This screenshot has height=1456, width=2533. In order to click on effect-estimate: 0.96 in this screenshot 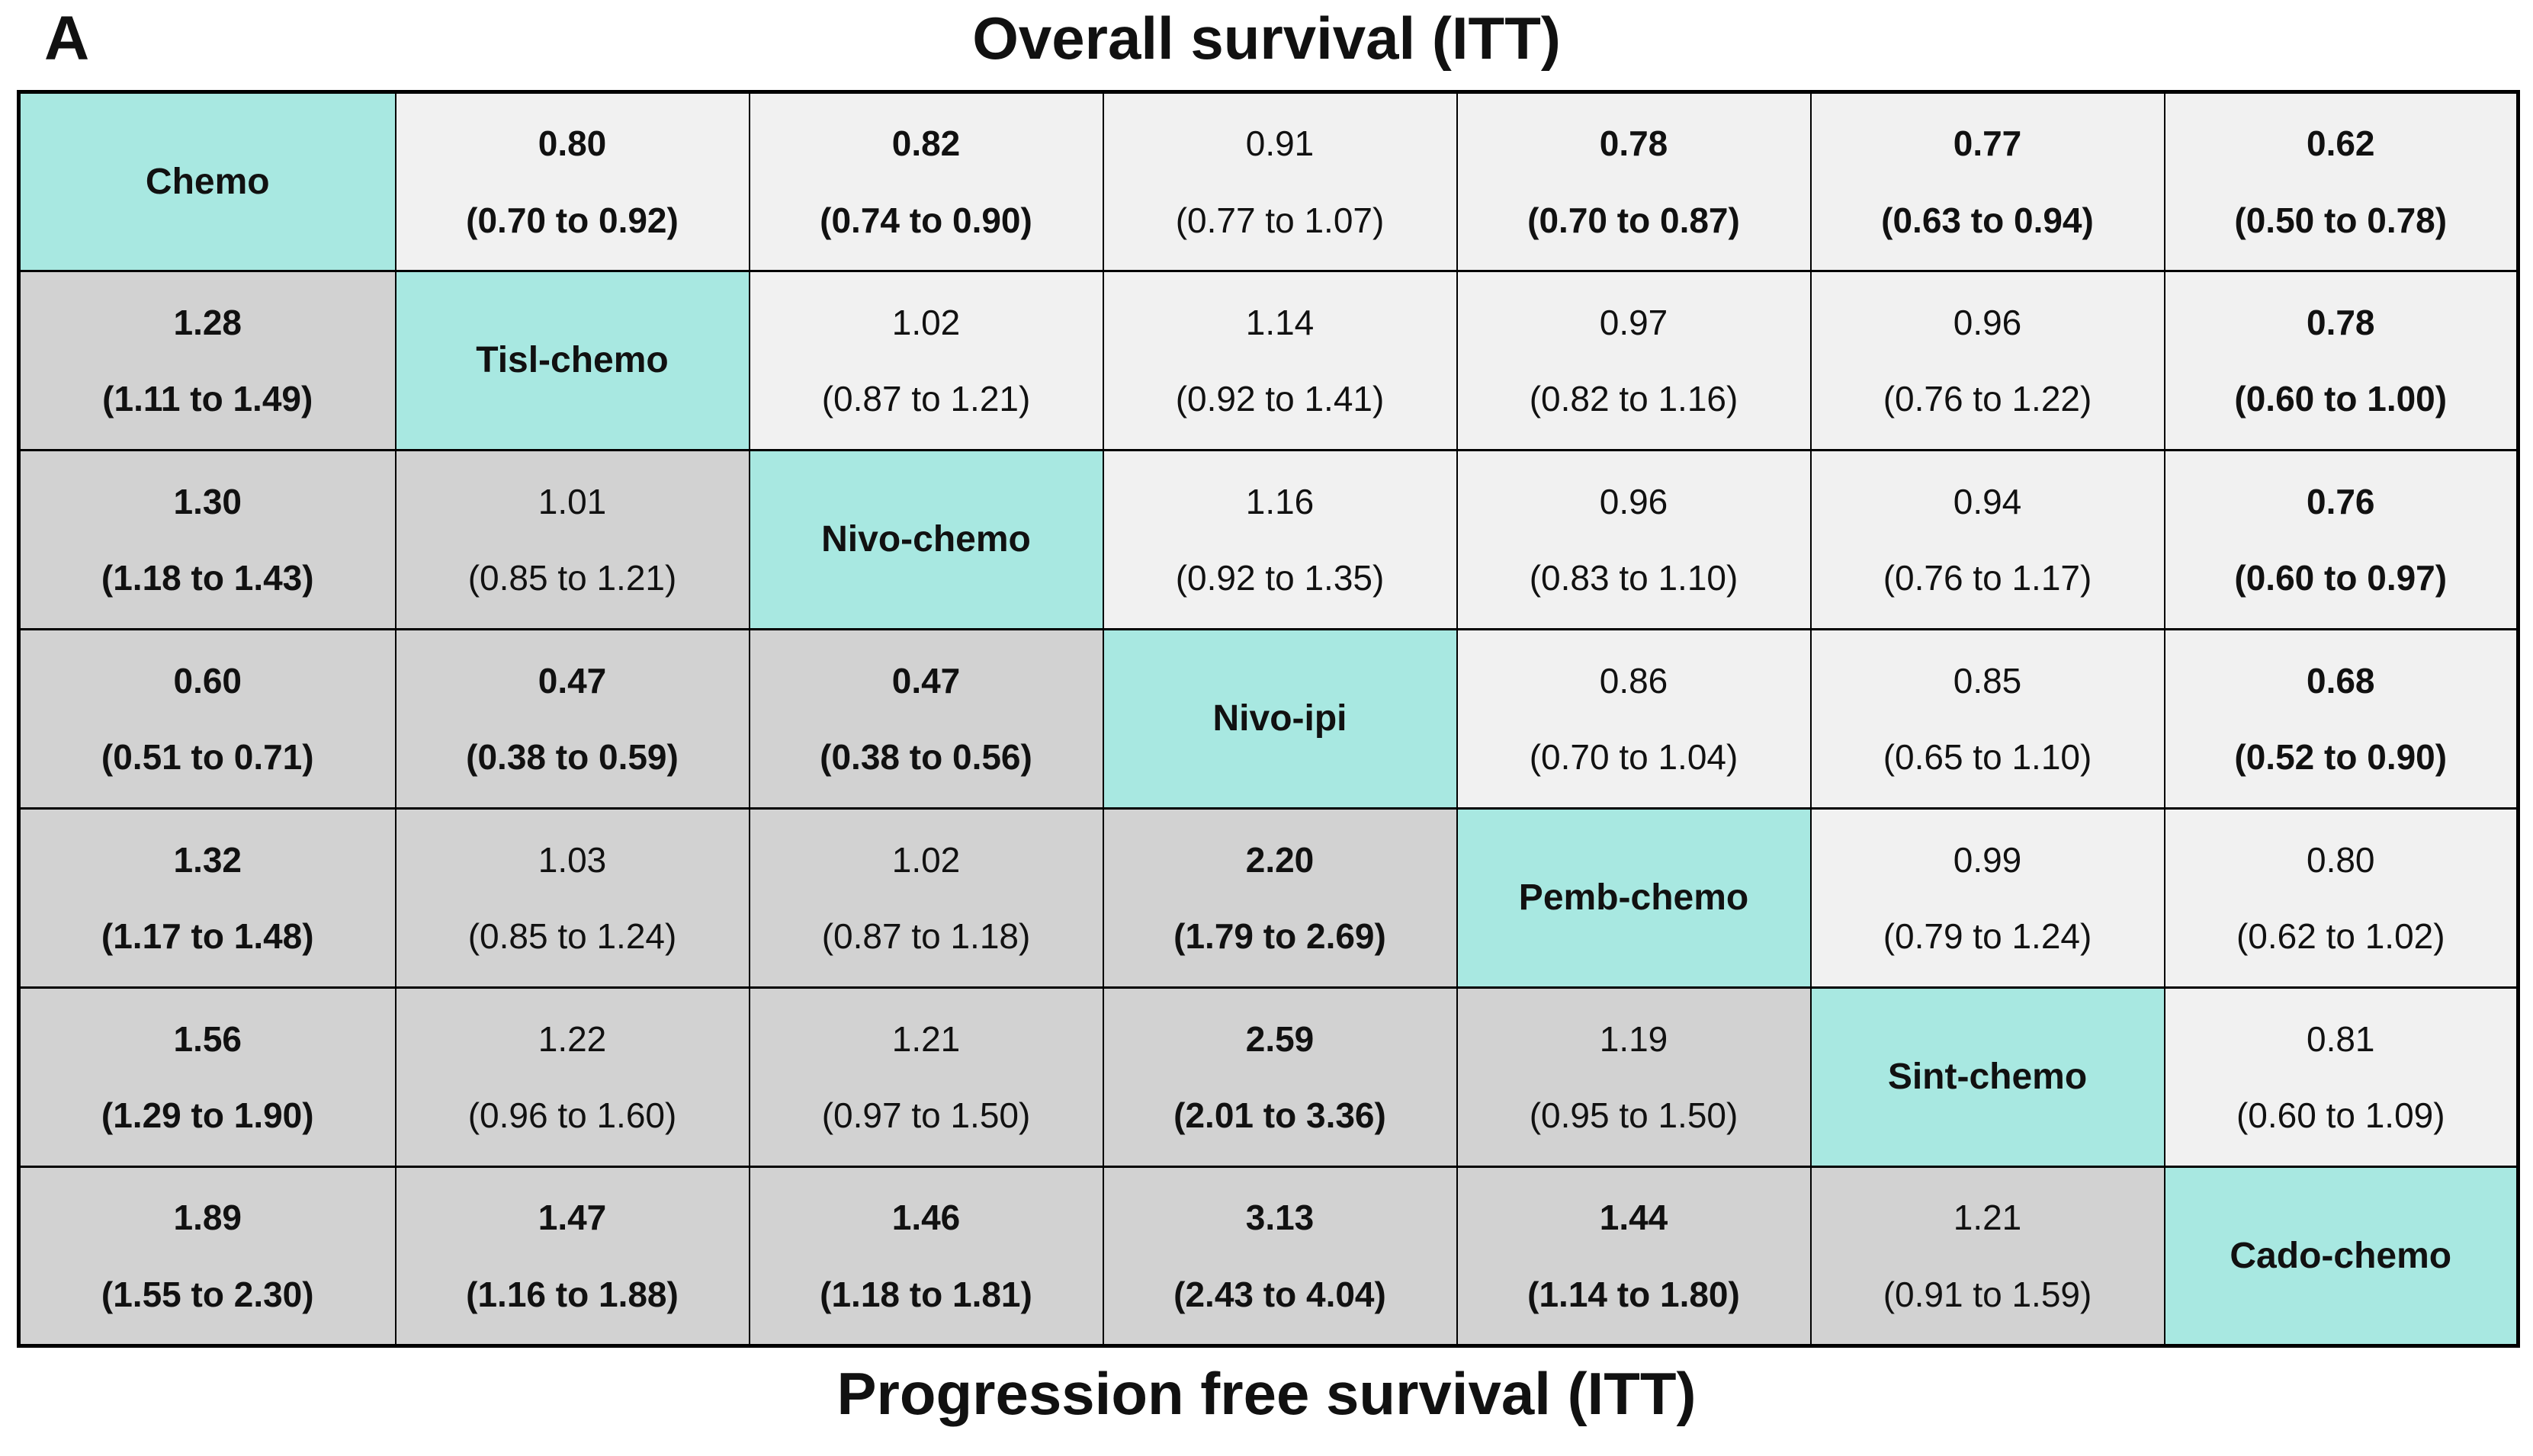, I will do `click(1987, 322)`.